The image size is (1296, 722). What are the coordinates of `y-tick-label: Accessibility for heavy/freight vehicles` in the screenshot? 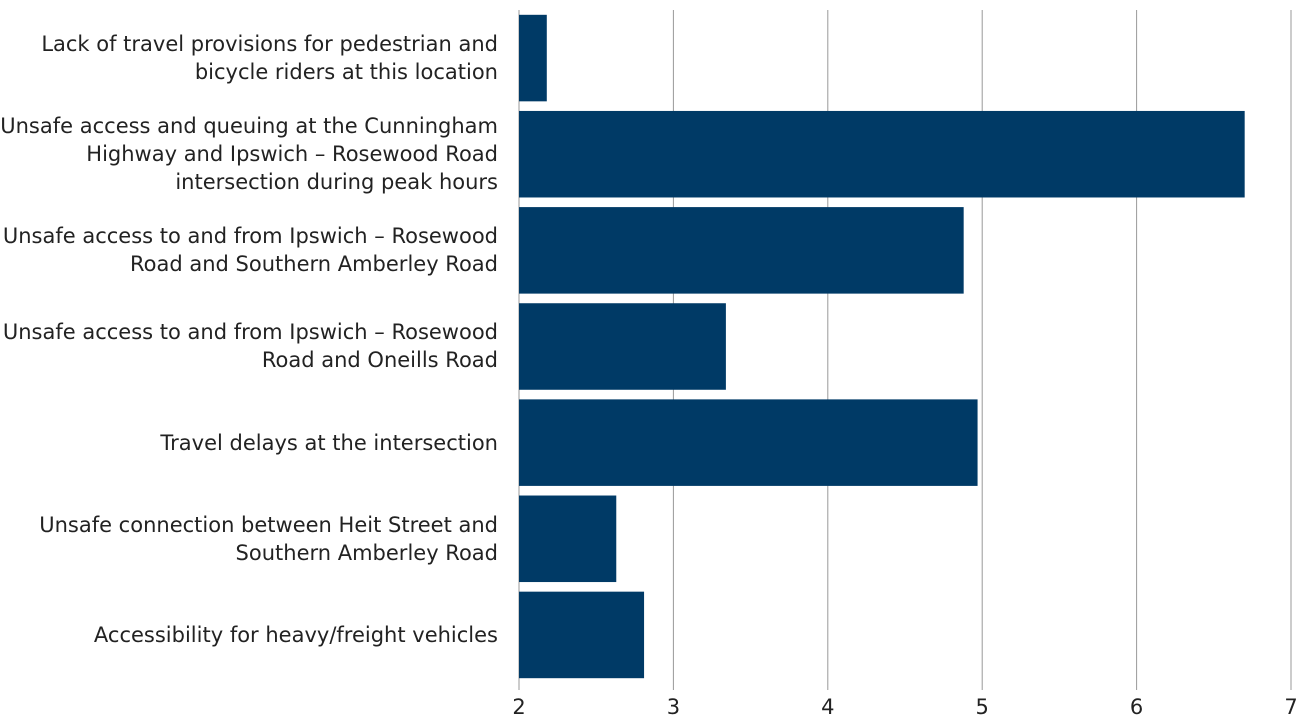 It's located at (295, 634).